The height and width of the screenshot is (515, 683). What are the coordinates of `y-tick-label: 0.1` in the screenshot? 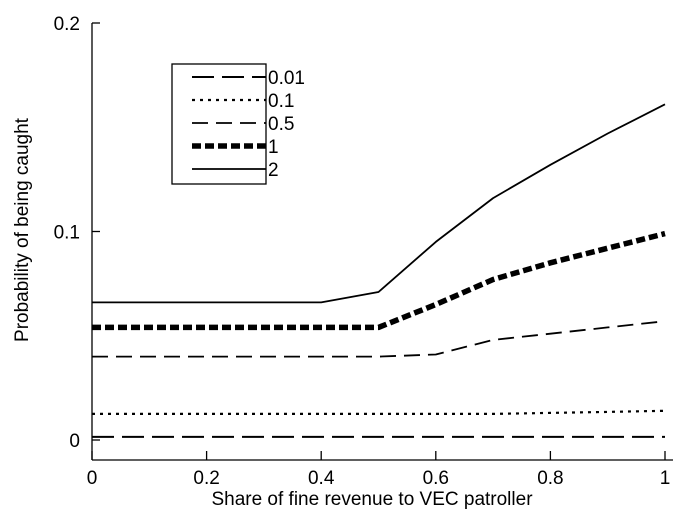 It's located at (67, 233).